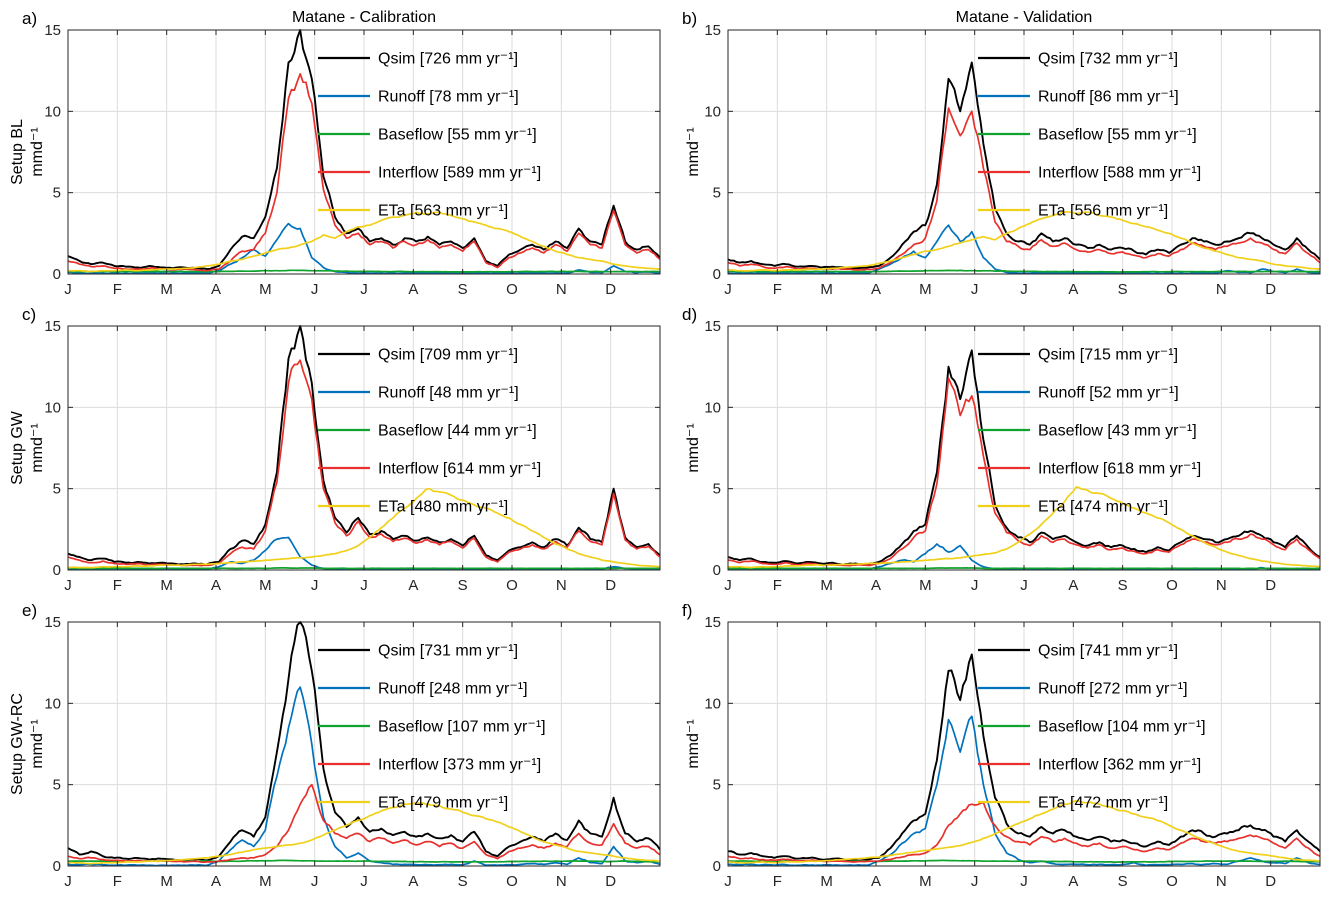  What do you see at coordinates (1103, 803) in the screenshot?
I see `legend-label-eta: ETa [472 mm yr⁻¹]` at bounding box center [1103, 803].